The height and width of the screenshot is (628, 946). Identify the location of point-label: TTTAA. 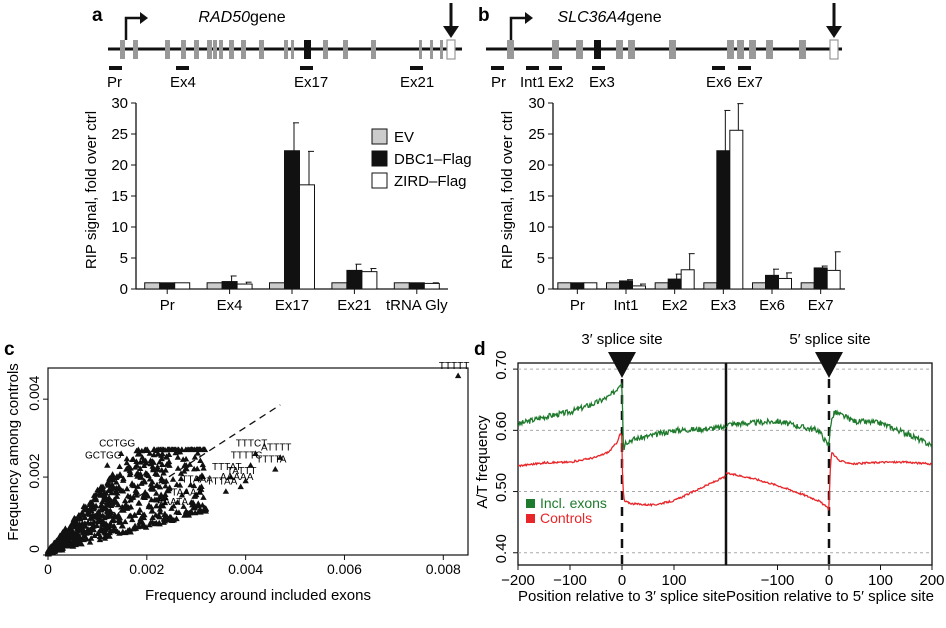
(221, 481).